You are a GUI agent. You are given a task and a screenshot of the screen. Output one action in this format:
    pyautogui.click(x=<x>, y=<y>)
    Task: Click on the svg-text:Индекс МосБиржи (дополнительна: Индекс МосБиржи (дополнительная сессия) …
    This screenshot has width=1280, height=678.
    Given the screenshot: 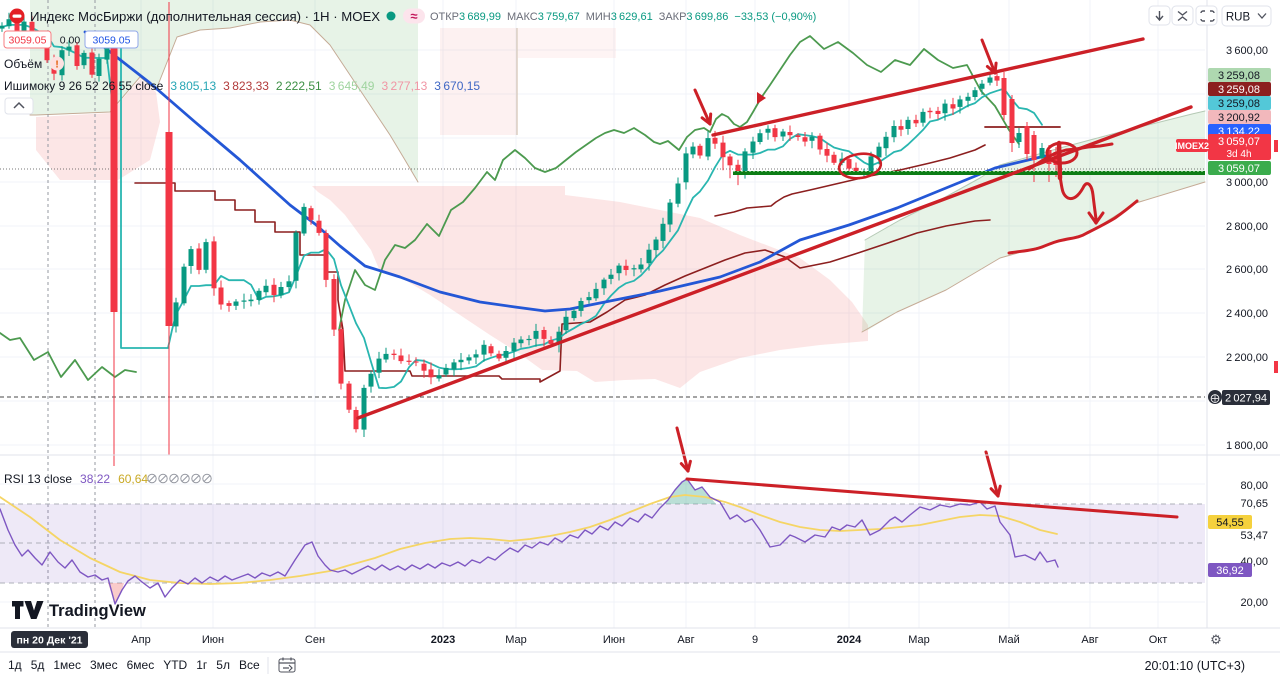 What is the action you would take?
    pyautogui.click(x=205, y=16)
    